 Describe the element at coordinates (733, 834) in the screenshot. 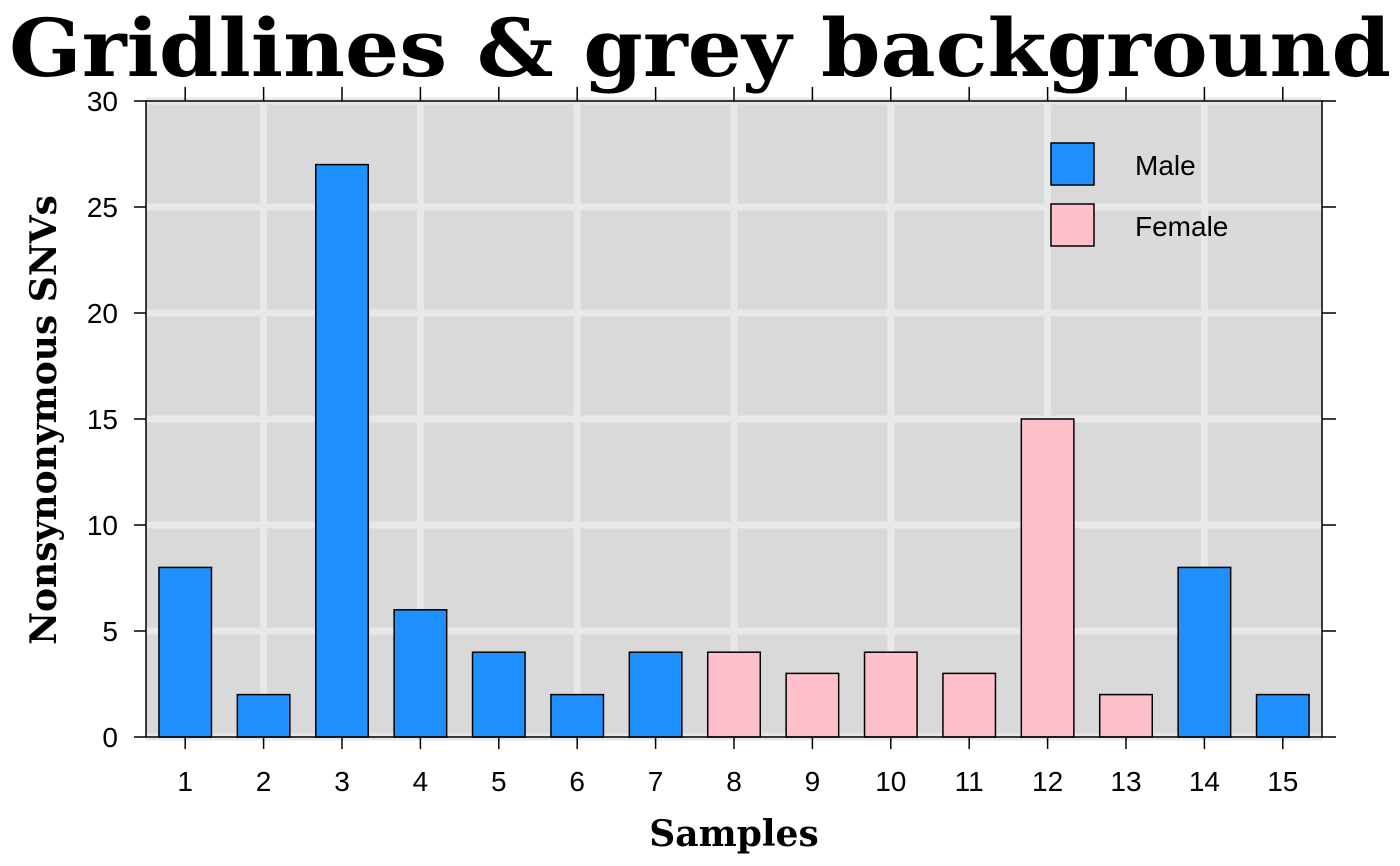

I see `x-axis-title: Samples` at that location.